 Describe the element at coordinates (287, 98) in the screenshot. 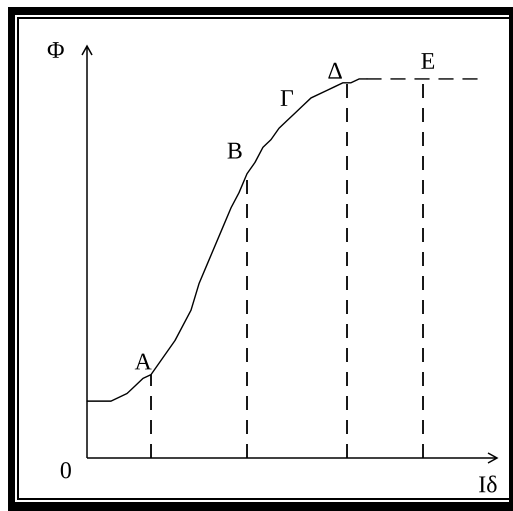

I see `annotation: Γ` at that location.